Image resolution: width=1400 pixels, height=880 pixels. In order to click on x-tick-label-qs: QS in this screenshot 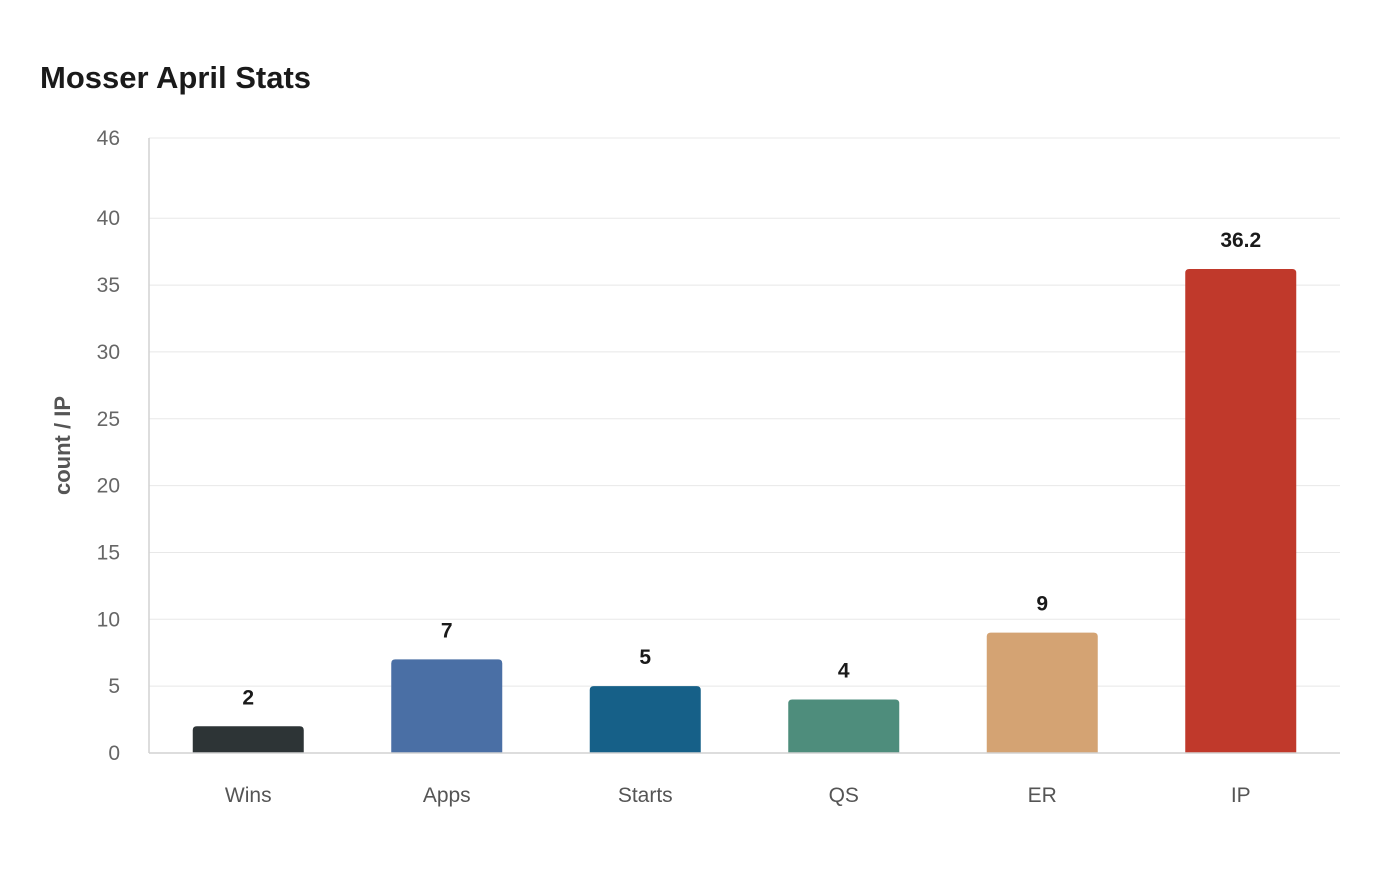, I will do `click(844, 795)`.